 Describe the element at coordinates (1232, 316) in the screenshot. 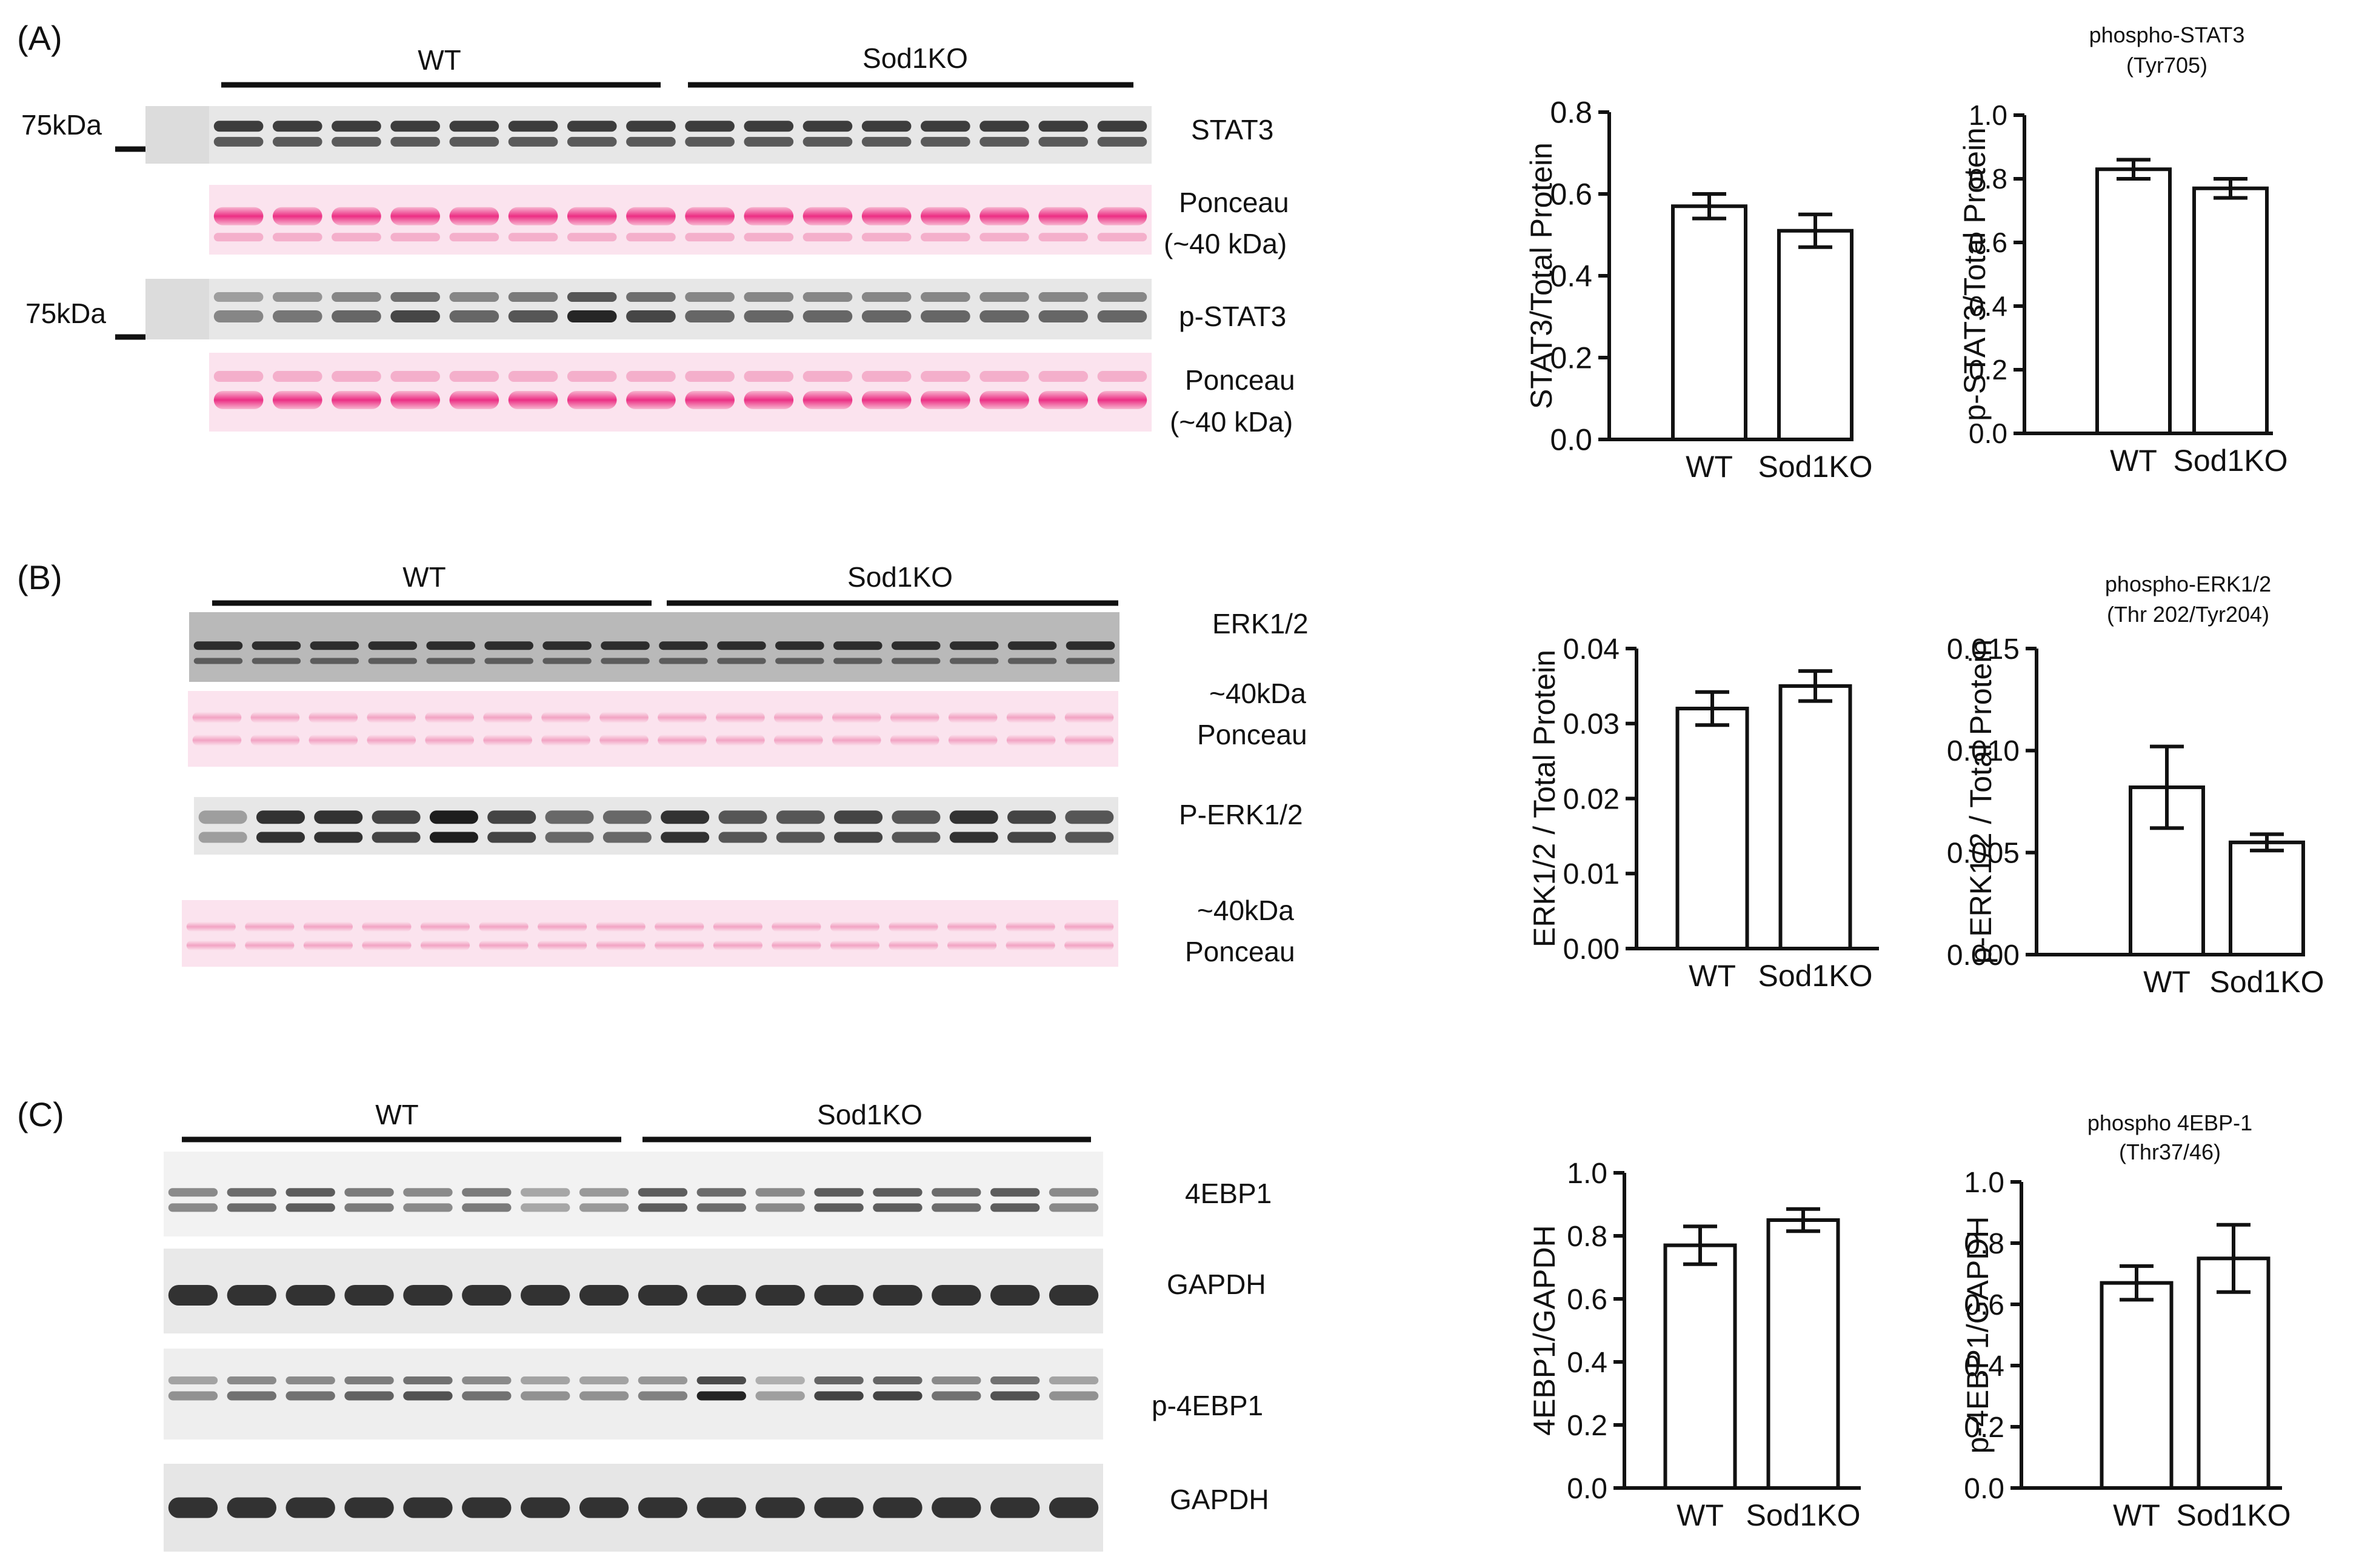

I see `pstat3-label: p-STAT3` at that location.